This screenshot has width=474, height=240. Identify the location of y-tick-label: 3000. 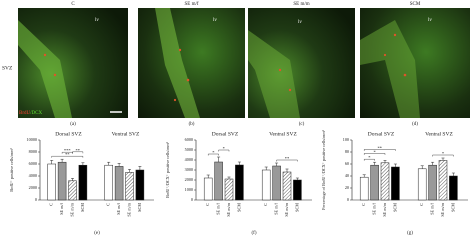
(189, 169).